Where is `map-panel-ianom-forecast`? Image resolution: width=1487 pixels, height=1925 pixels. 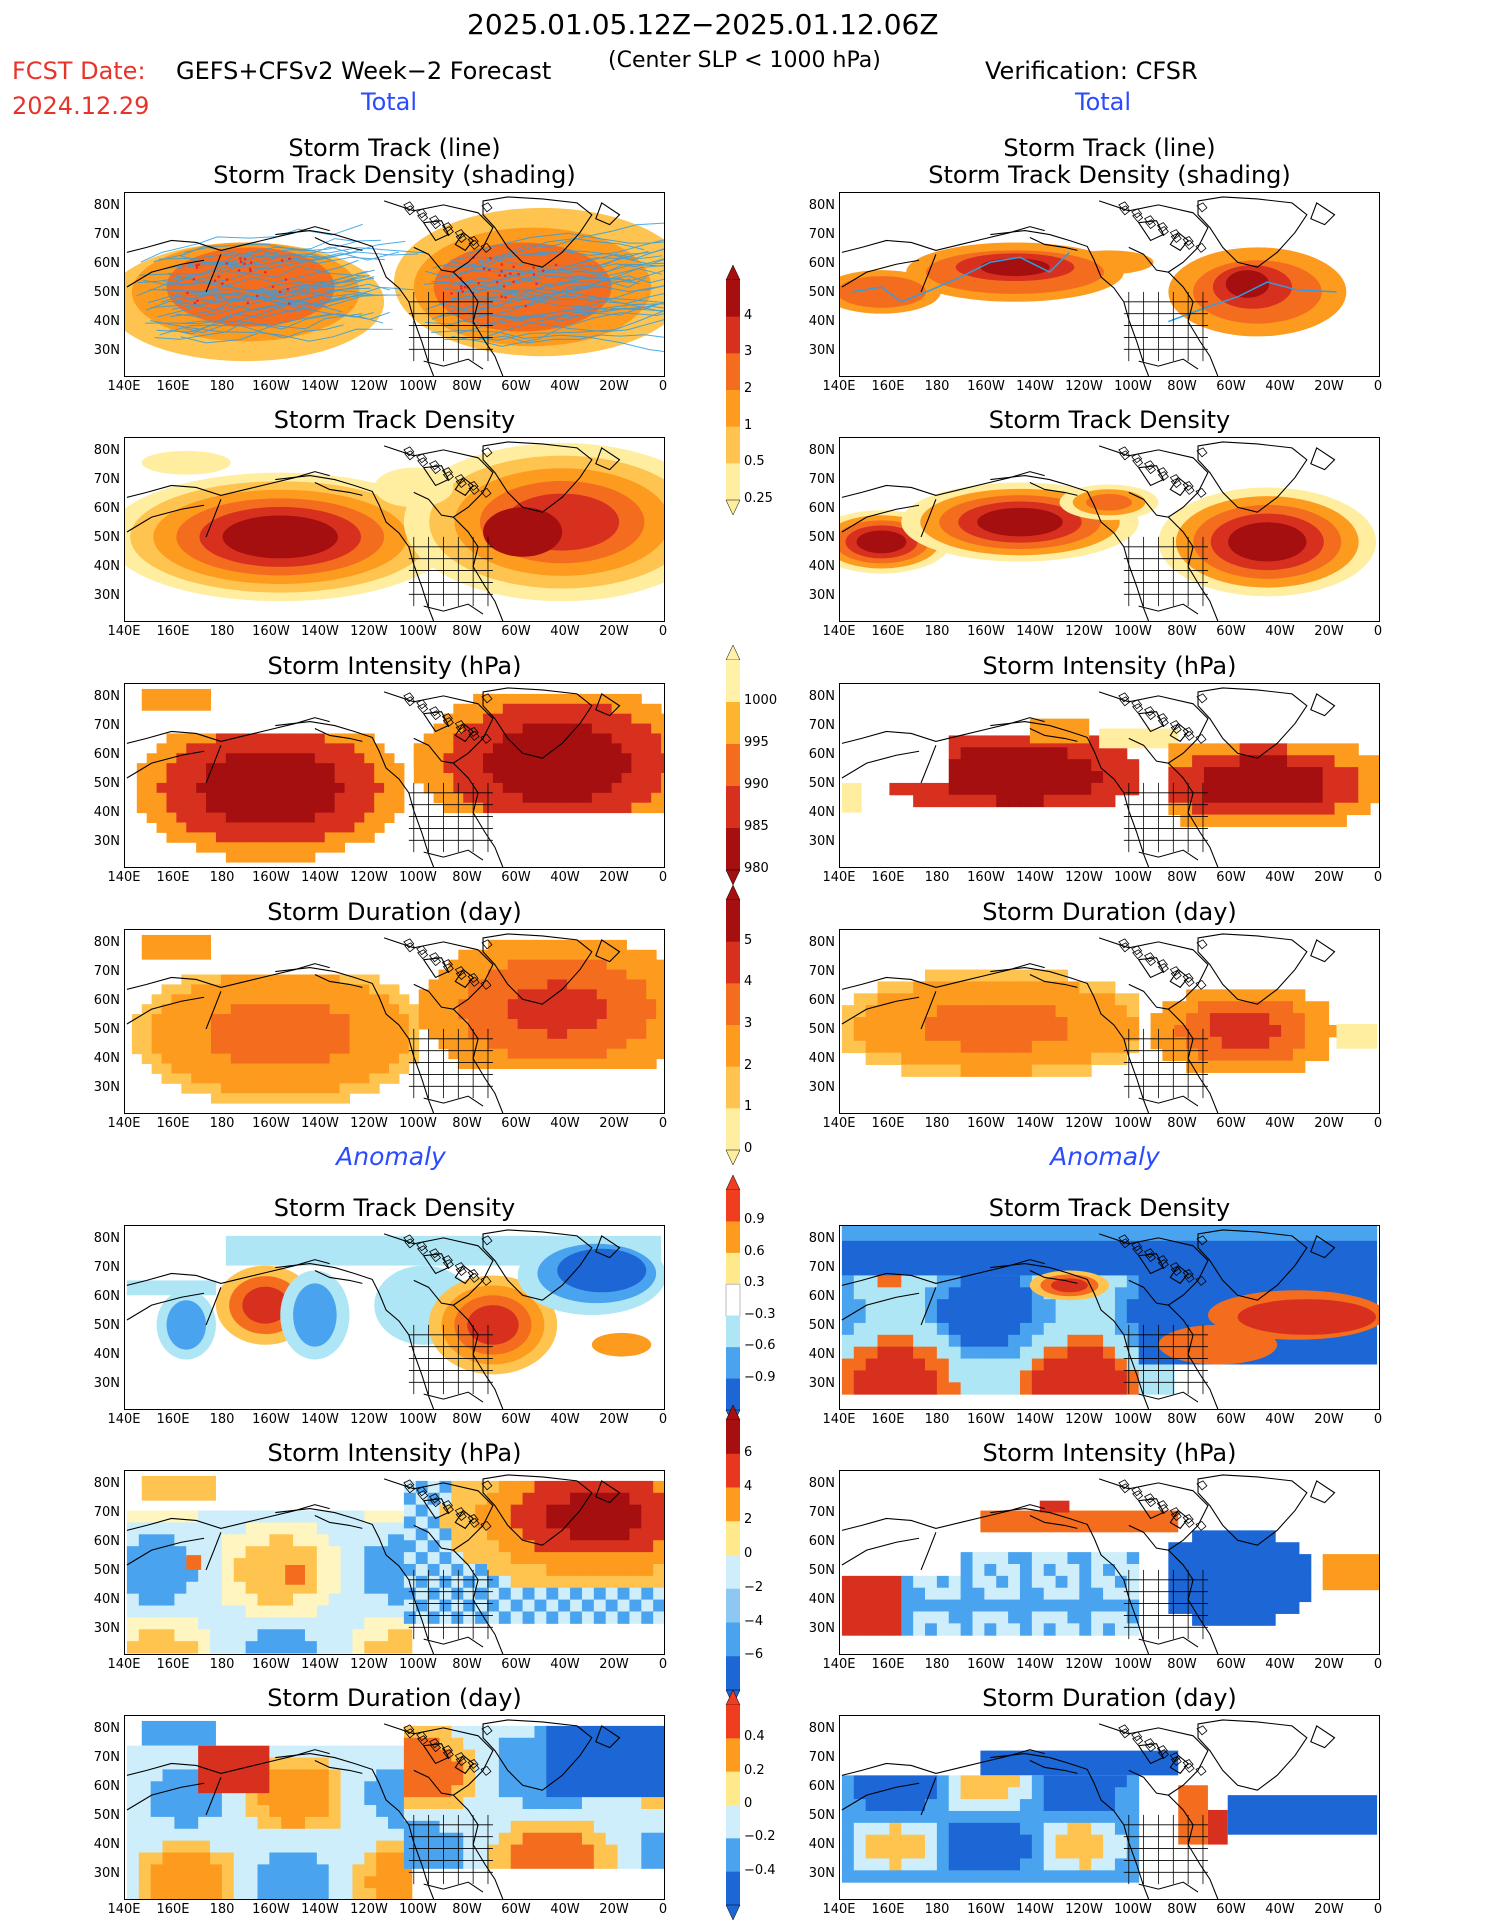 map-panel-ianom-forecast is located at coordinates (394, 1562).